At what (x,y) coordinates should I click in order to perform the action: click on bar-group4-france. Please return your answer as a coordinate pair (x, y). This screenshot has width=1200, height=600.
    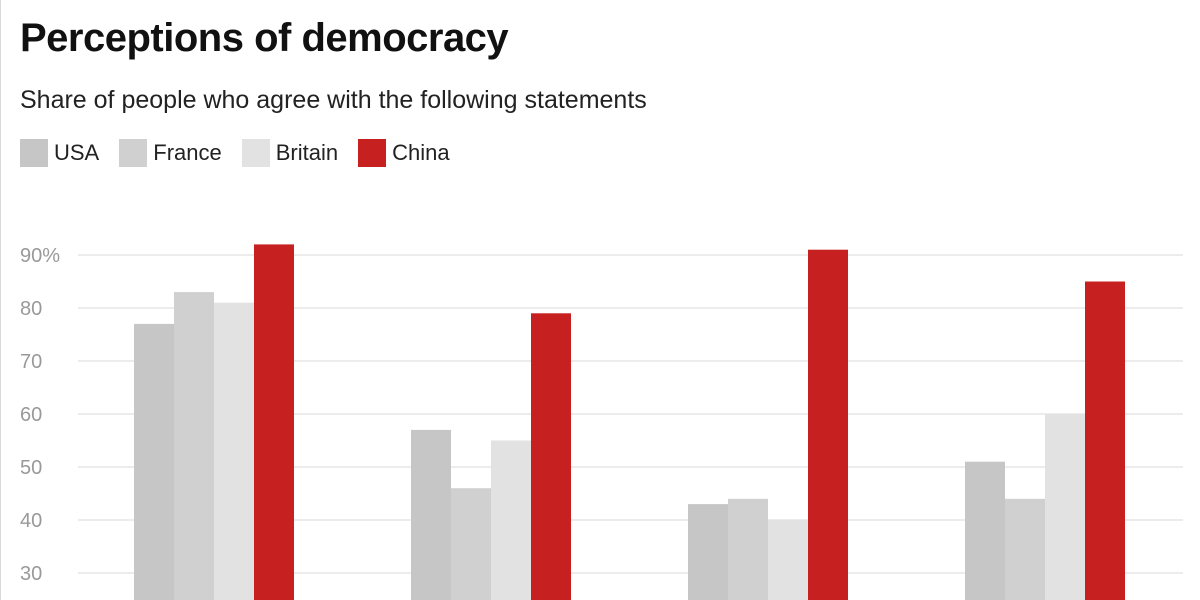
    Looking at the image, I should click on (1025, 549).